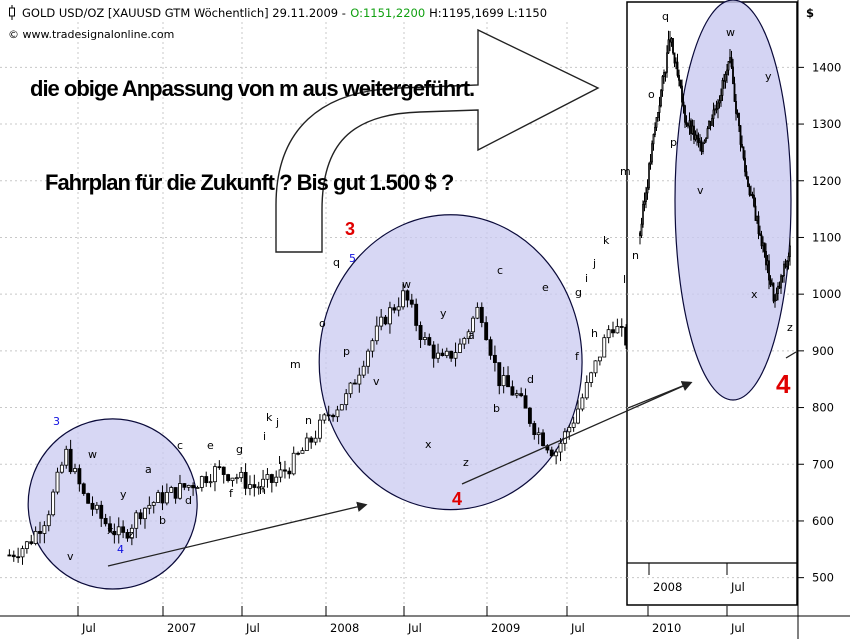  I want to click on wave-label: z, so click(466, 462).